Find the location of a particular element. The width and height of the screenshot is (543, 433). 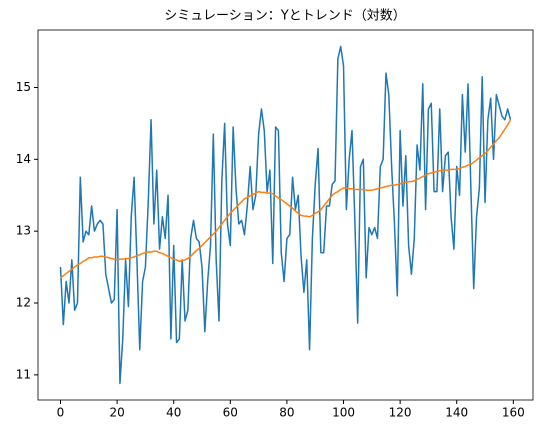

y-tick-label: 13 is located at coordinates (23, 231).